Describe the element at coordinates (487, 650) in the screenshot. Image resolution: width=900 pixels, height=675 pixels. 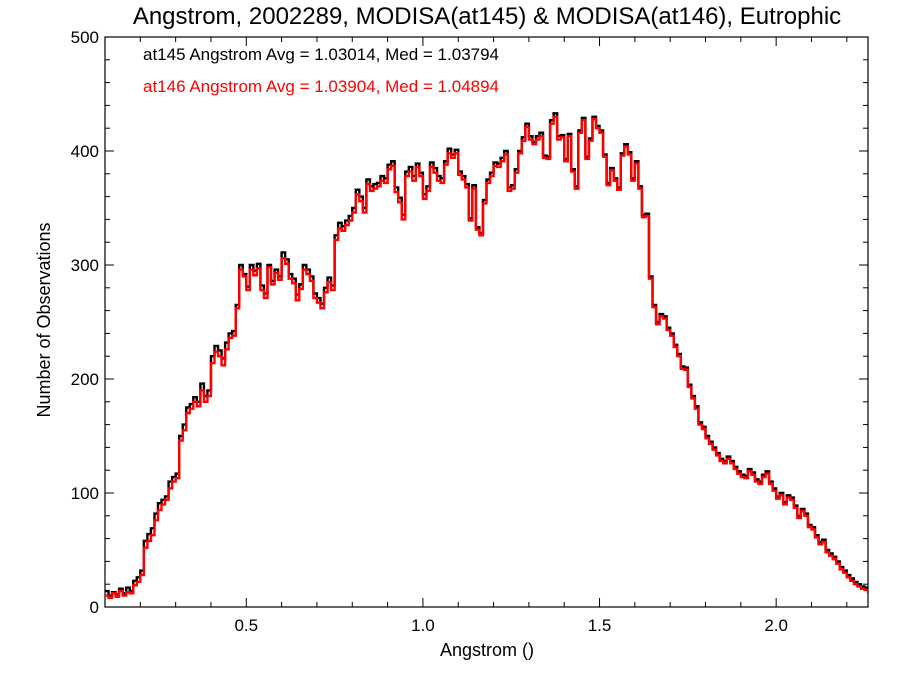
I see `x-axis-label: Angstrom ()` at that location.